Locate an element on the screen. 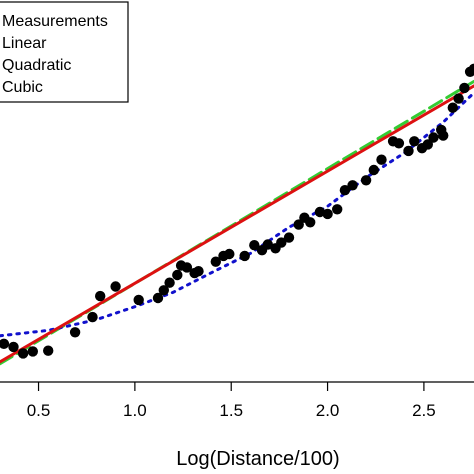  legend-item-cubic: Cubic is located at coordinates (22, 87).